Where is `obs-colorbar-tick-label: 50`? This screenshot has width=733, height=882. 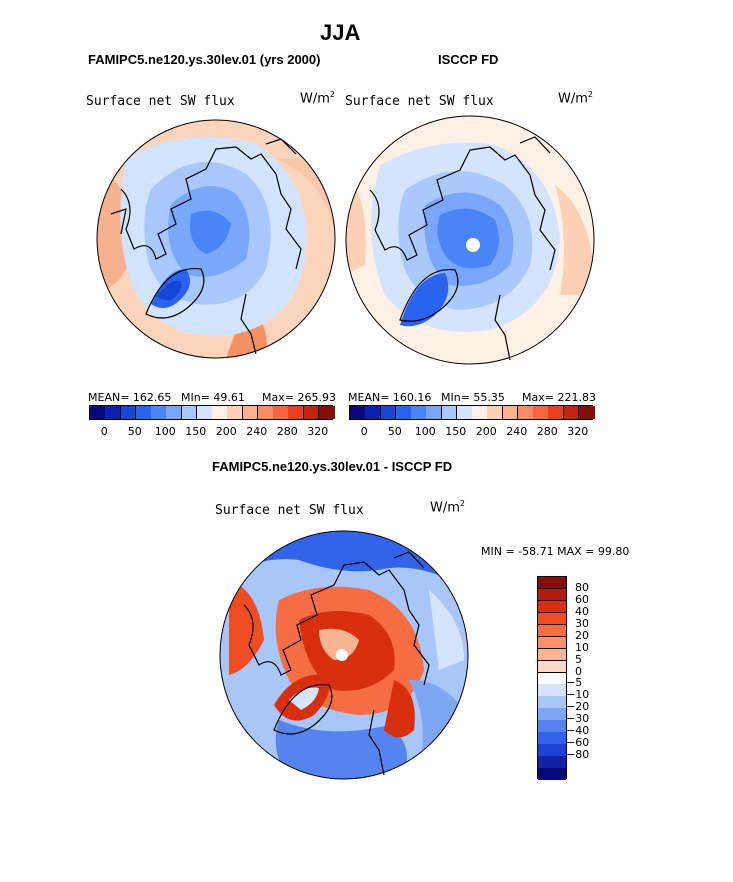
obs-colorbar-tick-label: 50 is located at coordinates (394, 431).